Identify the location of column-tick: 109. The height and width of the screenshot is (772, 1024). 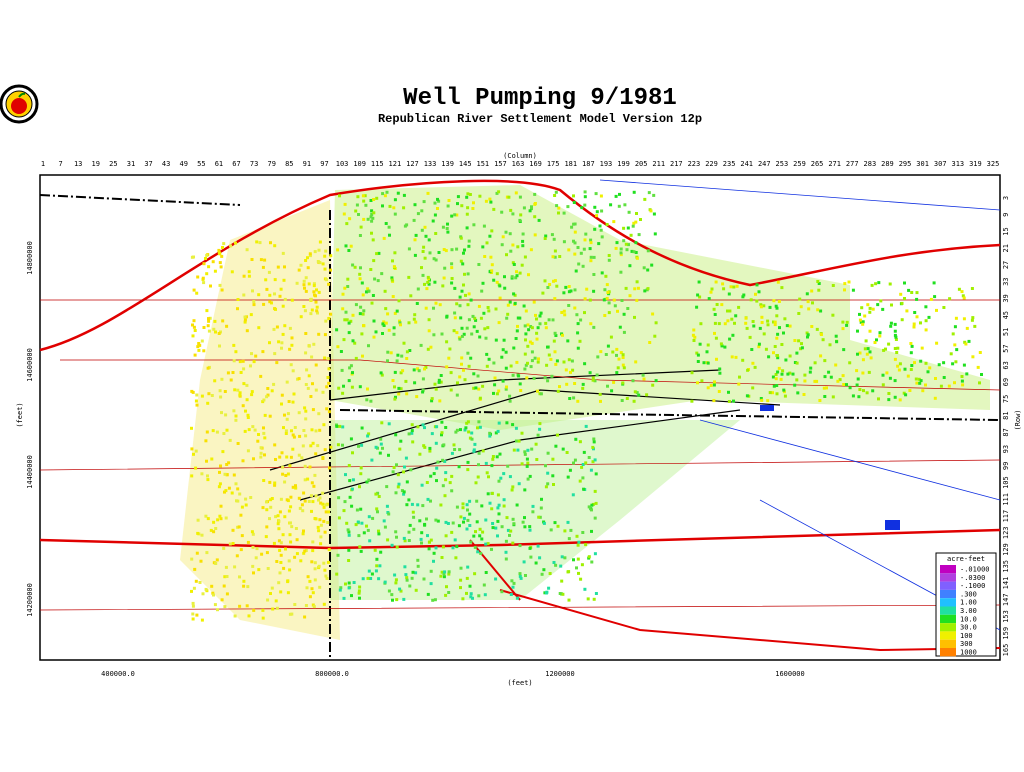
(359, 164).